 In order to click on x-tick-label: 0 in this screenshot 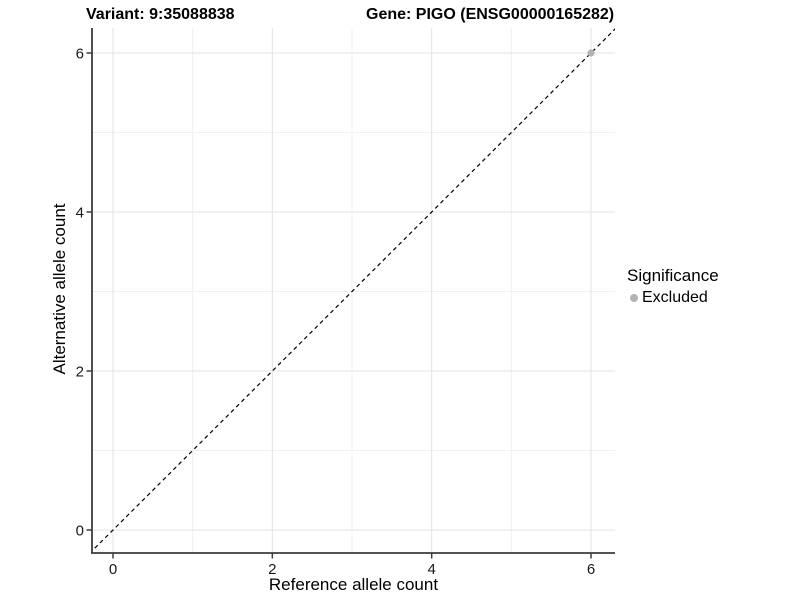, I will do `click(113, 569)`.